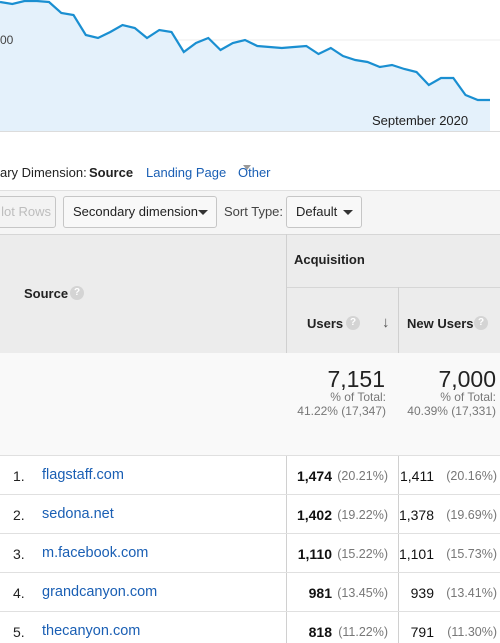 The width and height of the screenshot is (500, 643). What do you see at coordinates (111, 172) in the screenshot?
I see `dimension-source: Source` at bounding box center [111, 172].